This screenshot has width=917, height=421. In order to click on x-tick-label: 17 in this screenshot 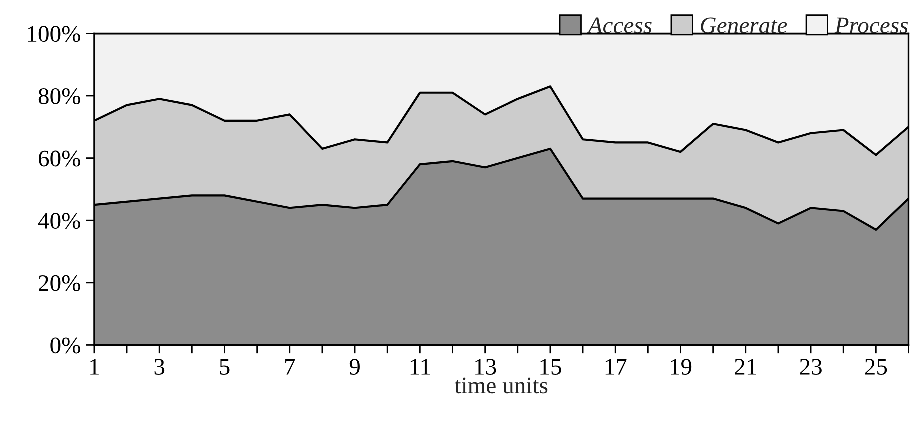, I will do `click(616, 367)`.